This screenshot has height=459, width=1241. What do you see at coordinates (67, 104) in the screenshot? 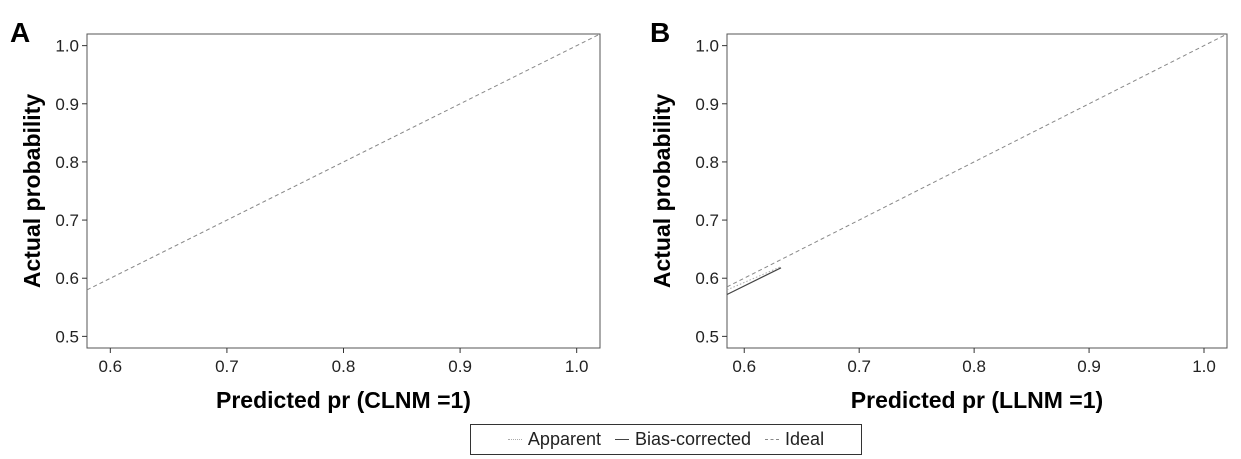
I see `panel-a-ytick-label: 0.9` at bounding box center [67, 104].